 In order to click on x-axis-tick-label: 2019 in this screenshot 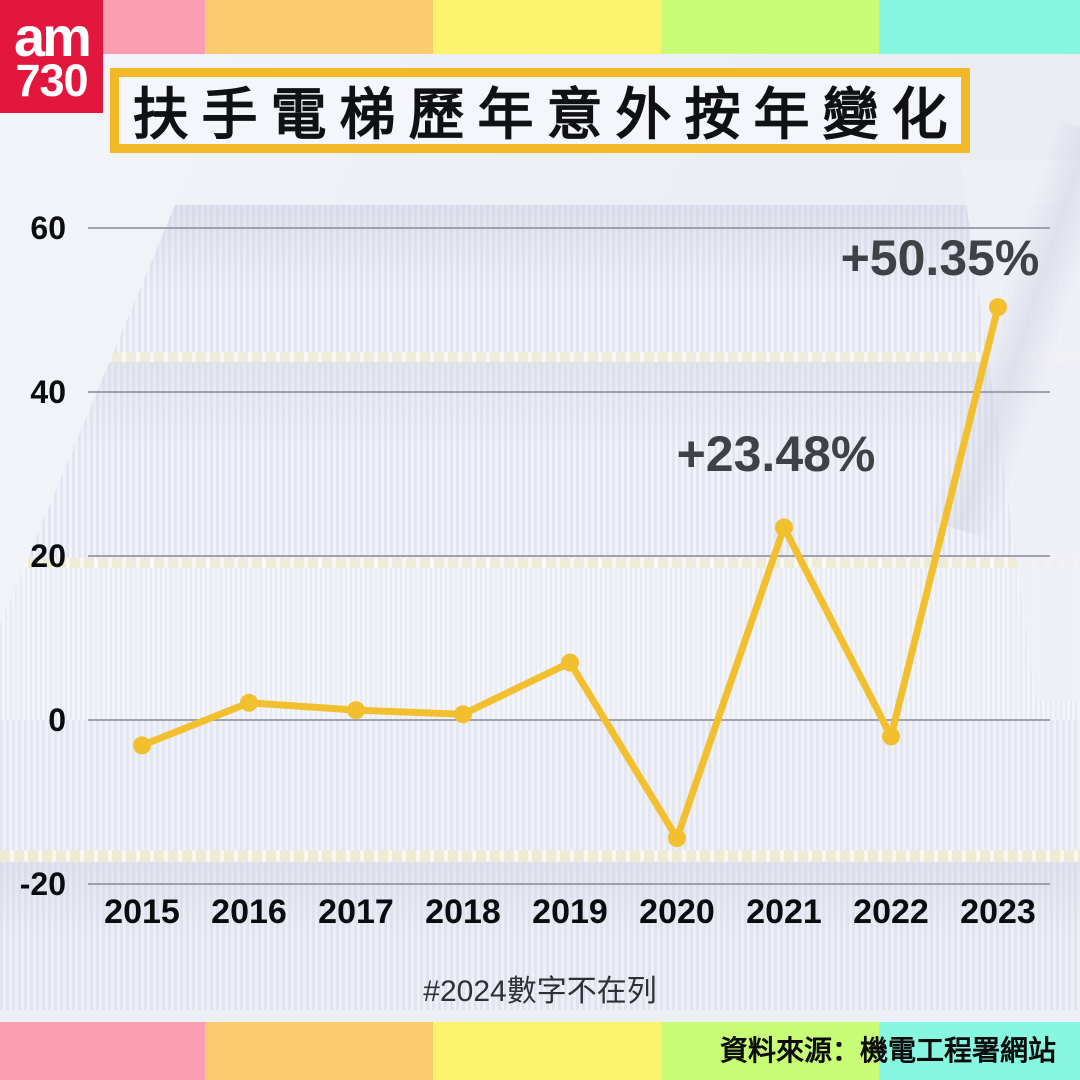, I will do `click(570, 912)`.